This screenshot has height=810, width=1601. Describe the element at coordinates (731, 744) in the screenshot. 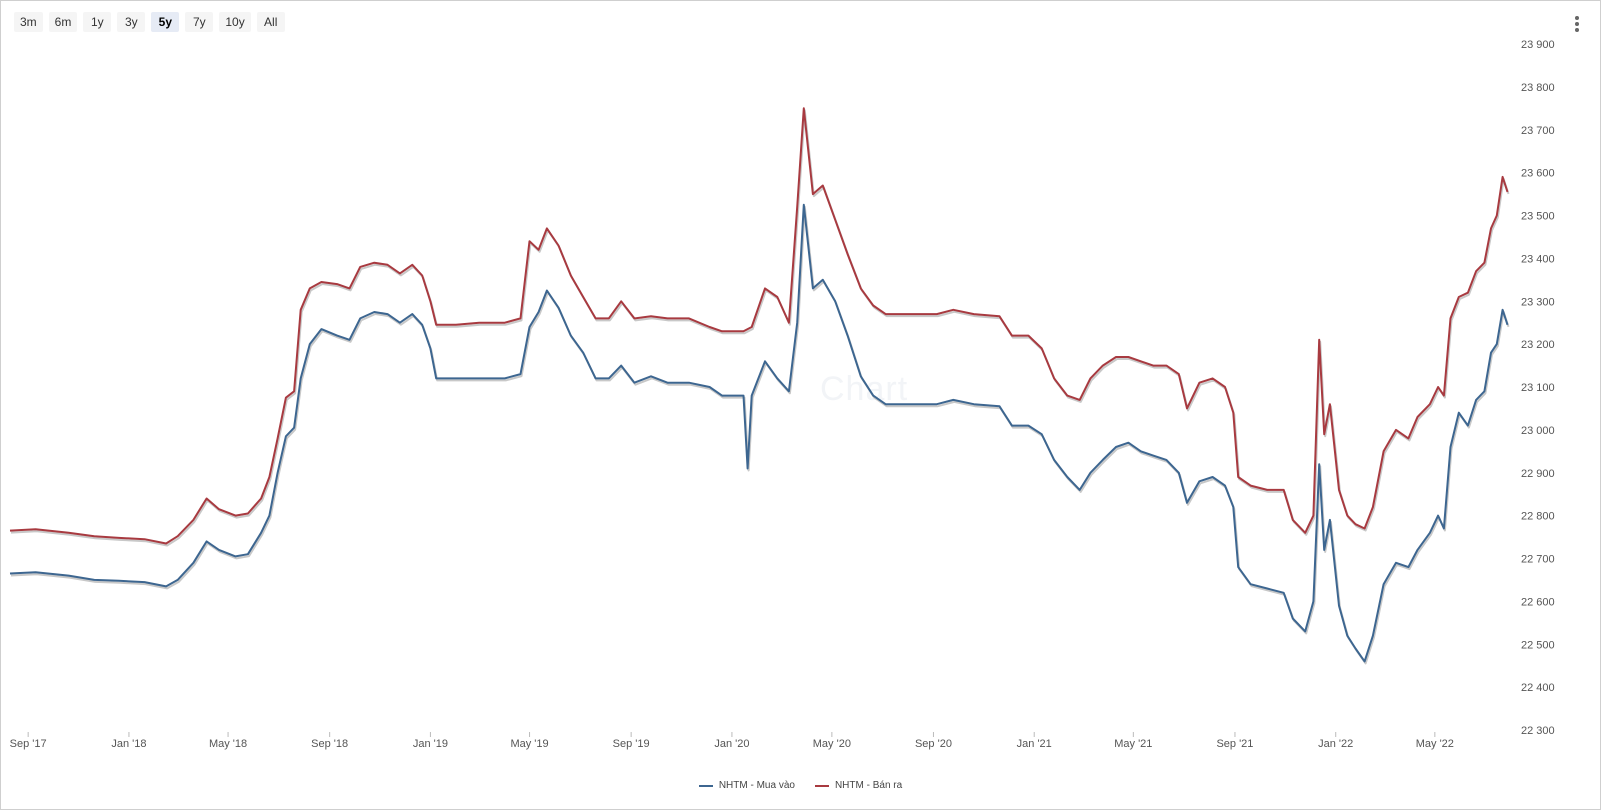

I see `x-tick-label: Jan '20` at that location.